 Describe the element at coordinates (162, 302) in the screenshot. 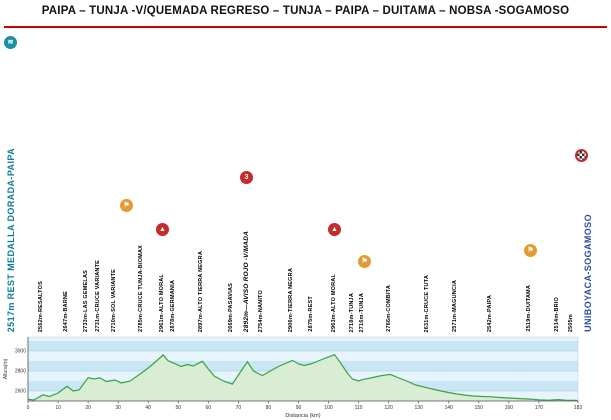

I see `waypoint-label: 2961m-ALTO MORAL` at that location.